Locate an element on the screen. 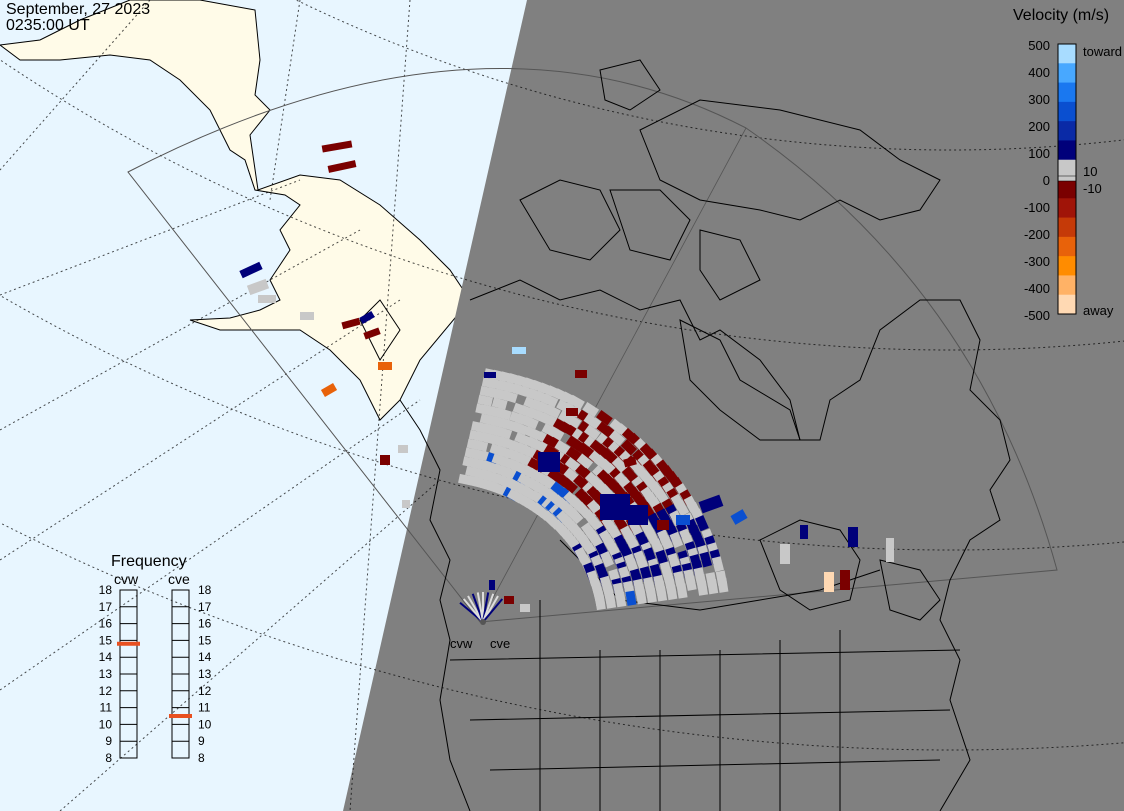  legend-pos10-label: 10 is located at coordinates (1090, 171).